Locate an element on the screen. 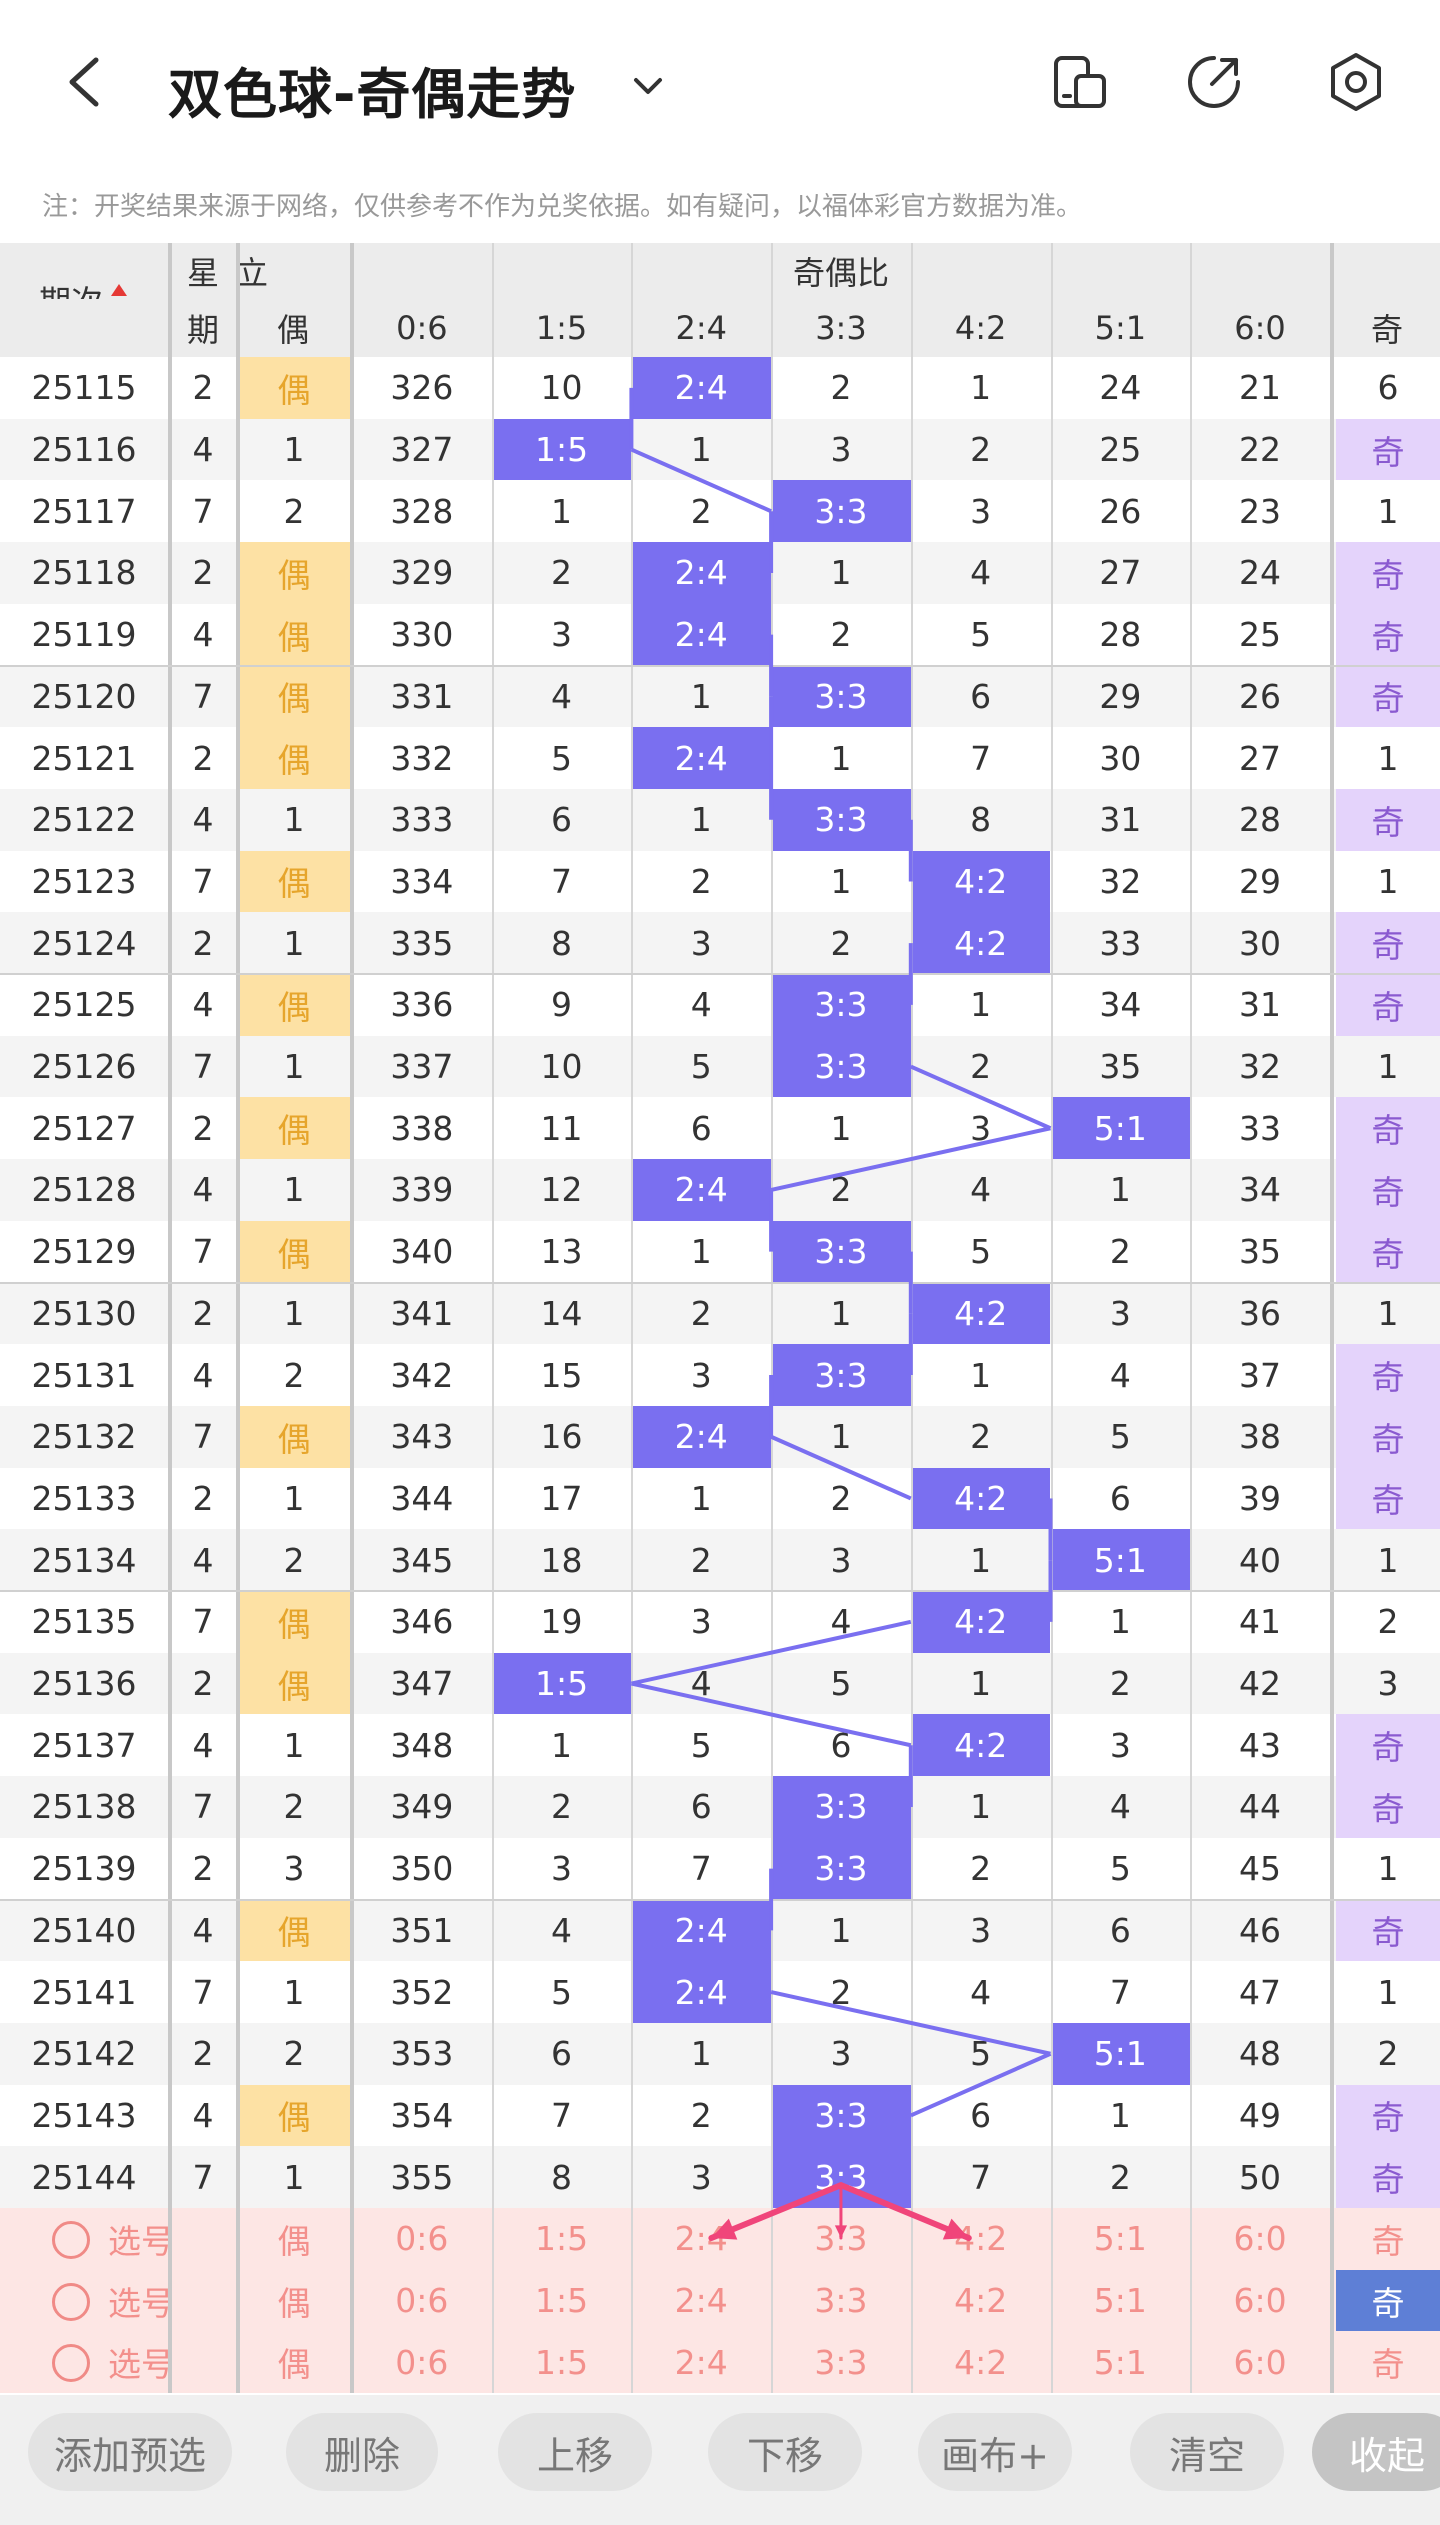 Image resolution: width=1440 pixels, height=2525 pixels. ratio-cell: 350 is located at coordinates (422, 1869).